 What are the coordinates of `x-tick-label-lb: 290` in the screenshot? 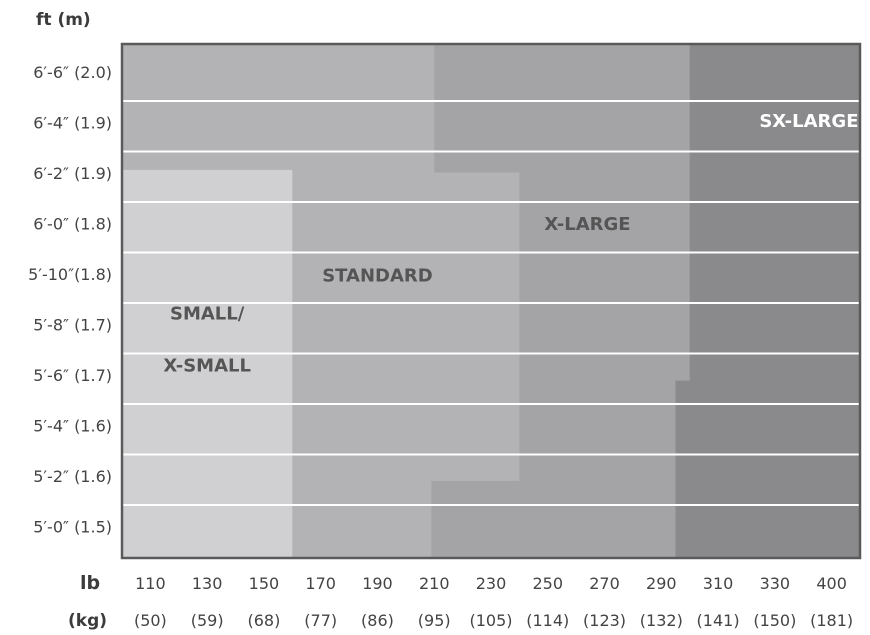 It's located at (661, 583).